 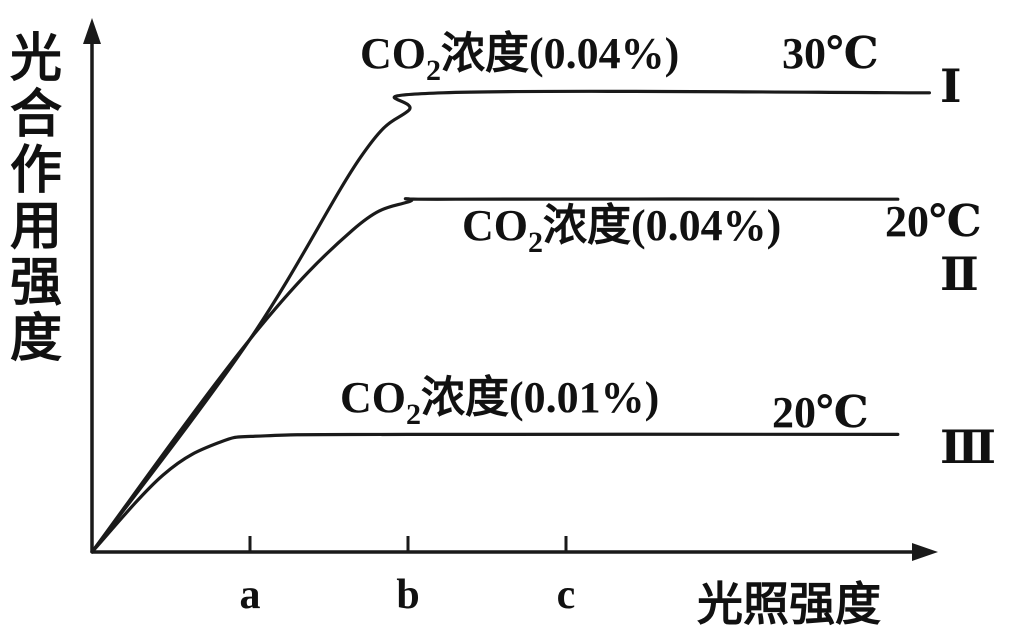 What do you see at coordinates (250, 595) in the screenshot?
I see `x-tick-label-a: a` at bounding box center [250, 595].